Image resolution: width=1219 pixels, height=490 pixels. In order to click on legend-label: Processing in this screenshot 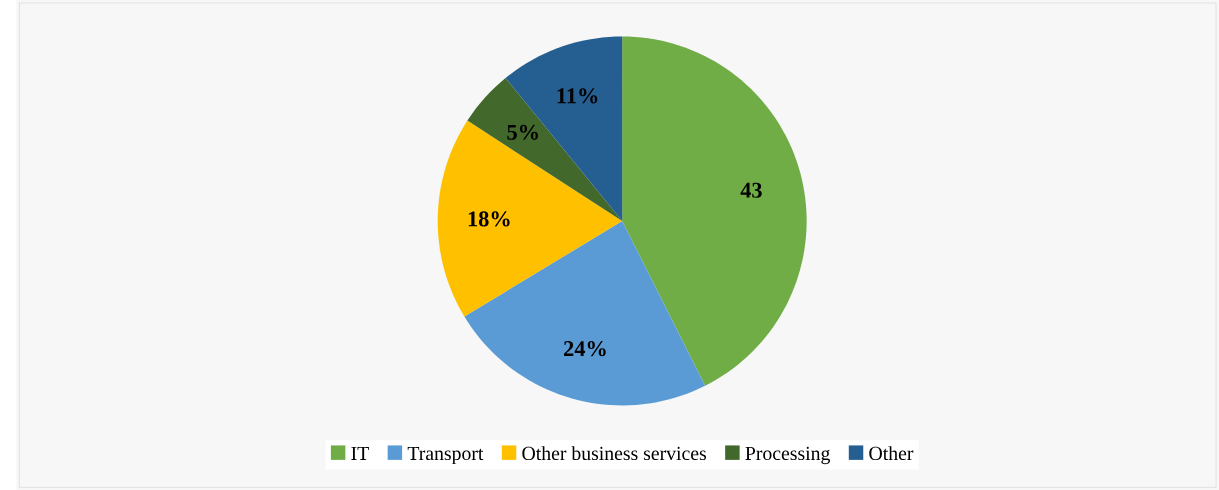, I will do `click(787, 455)`.